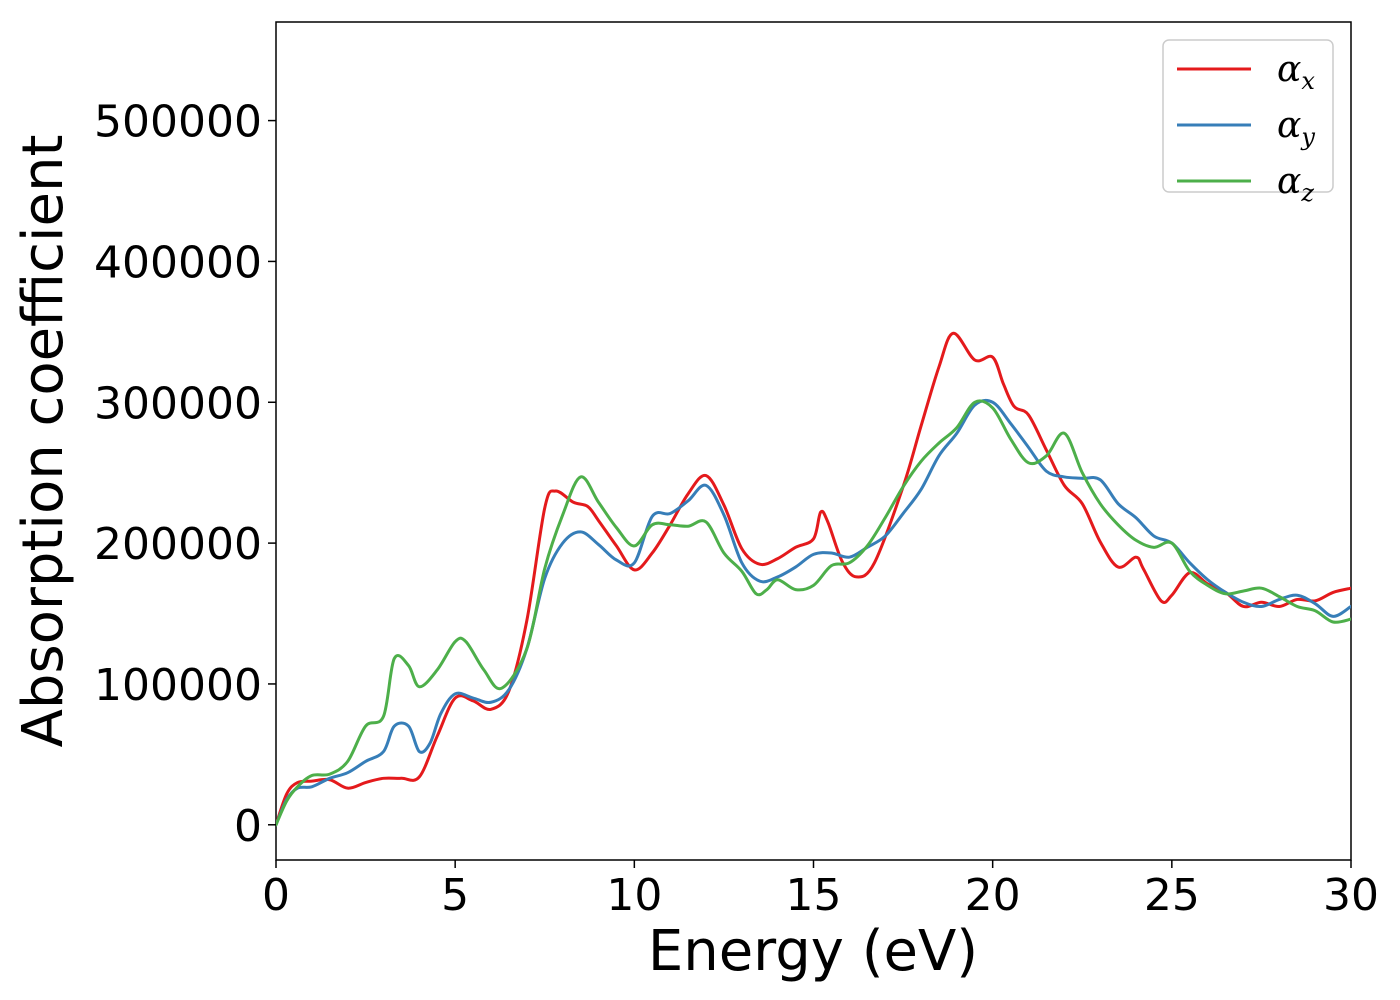 Image resolution: width=1400 pixels, height=1000 pixels. I want to click on legend-box, so click(1248, 116).